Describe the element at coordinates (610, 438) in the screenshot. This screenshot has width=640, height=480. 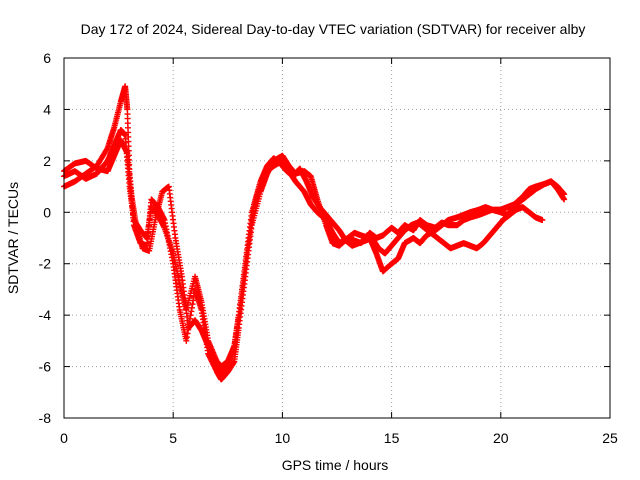
I see `x-tick-label: 25` at that location.